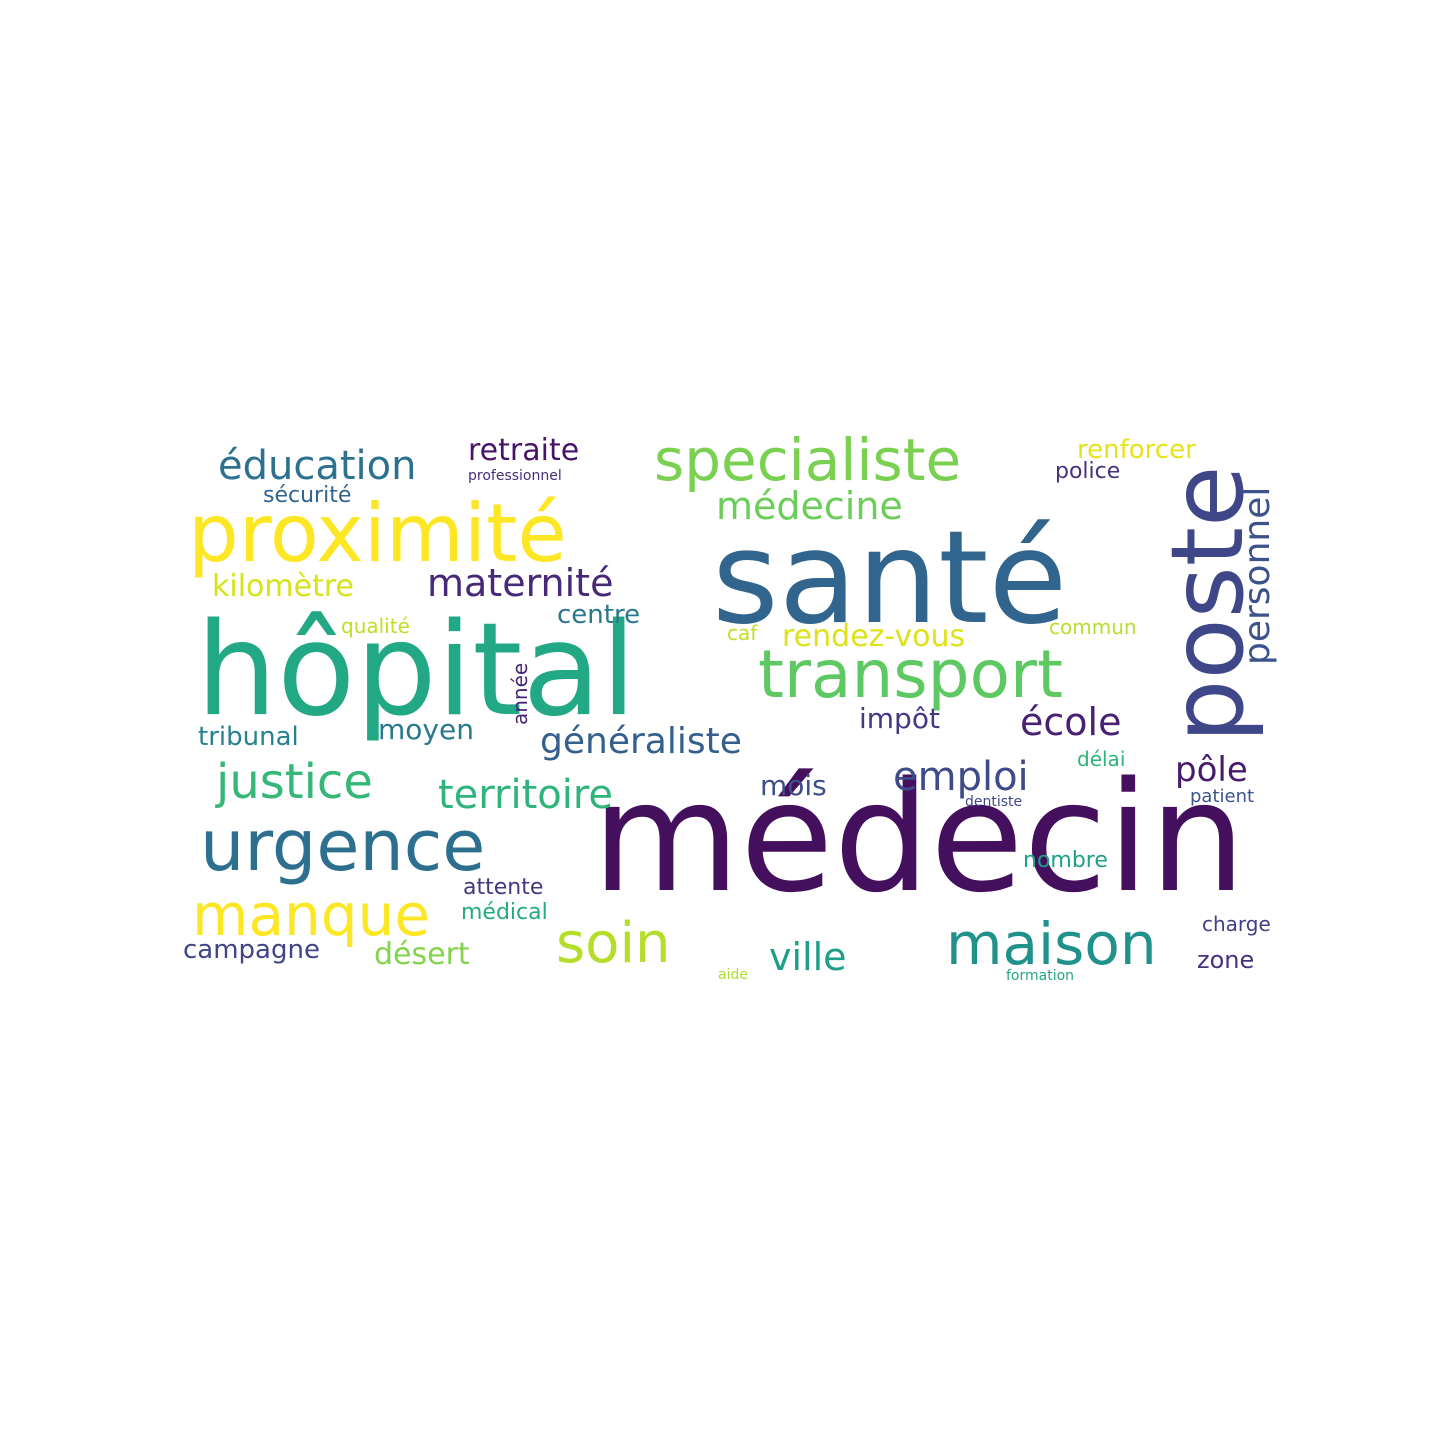 This screenshot has height=1440, width=1440. Describe the element at coordinates (422, 954) in the screenshot. I see `word-cloud-word: désert` at that location.